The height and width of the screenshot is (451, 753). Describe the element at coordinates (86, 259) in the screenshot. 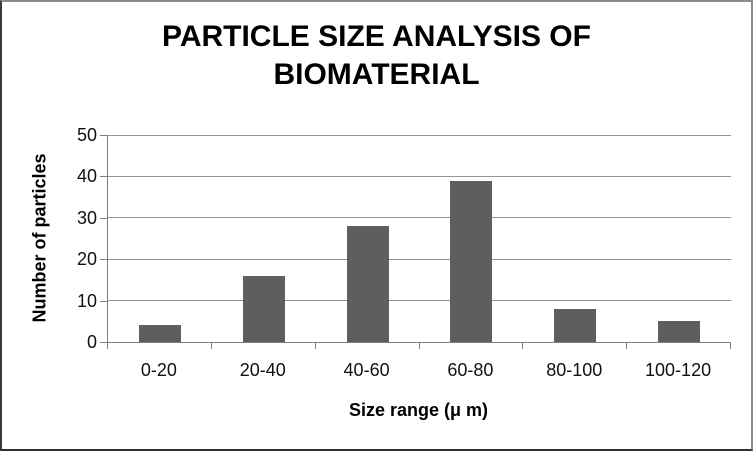

I see `y-tick-label-20: 20` at that location.